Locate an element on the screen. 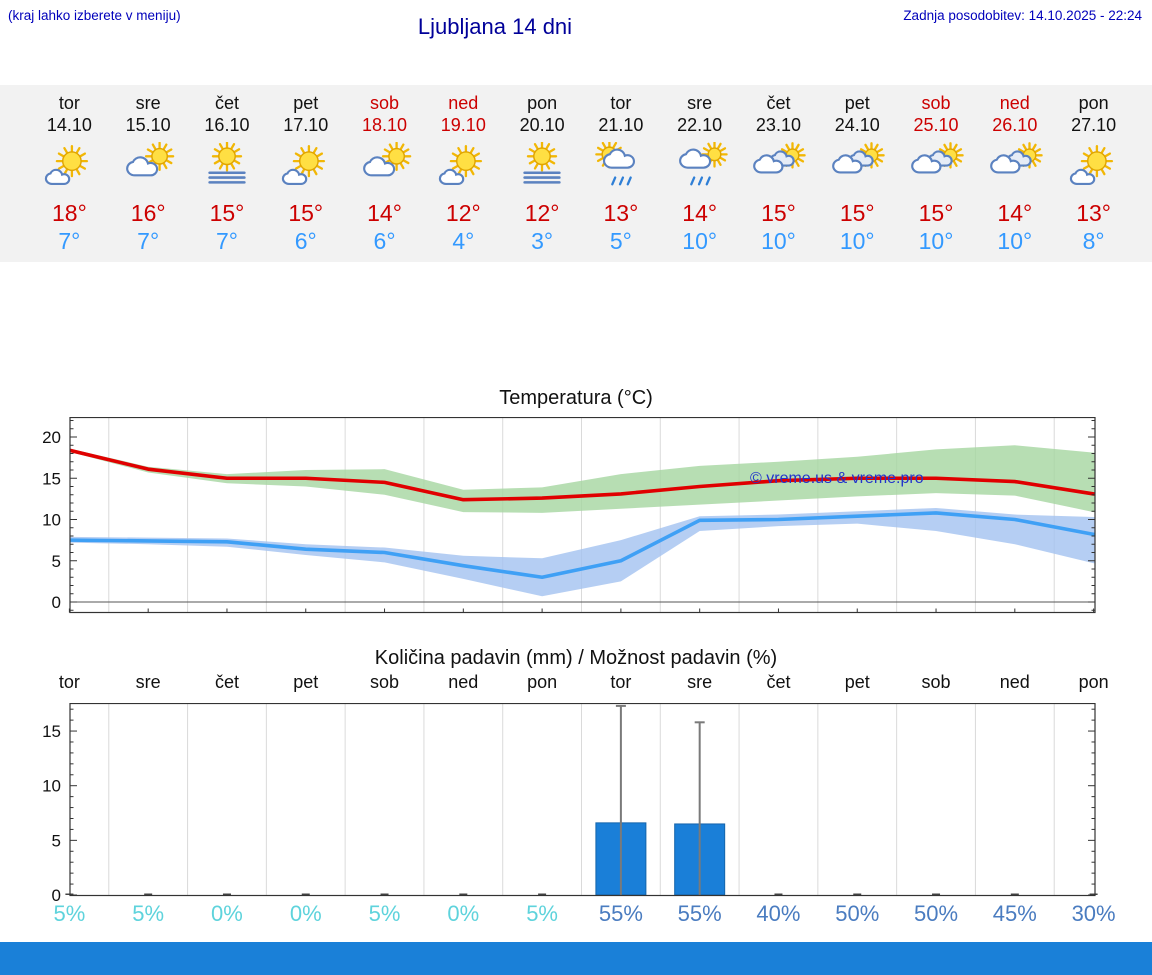 This screenshot has height=975, width=1152. forecast-column: tor 21.10 13° 5° is located at coordinates (620, 173).